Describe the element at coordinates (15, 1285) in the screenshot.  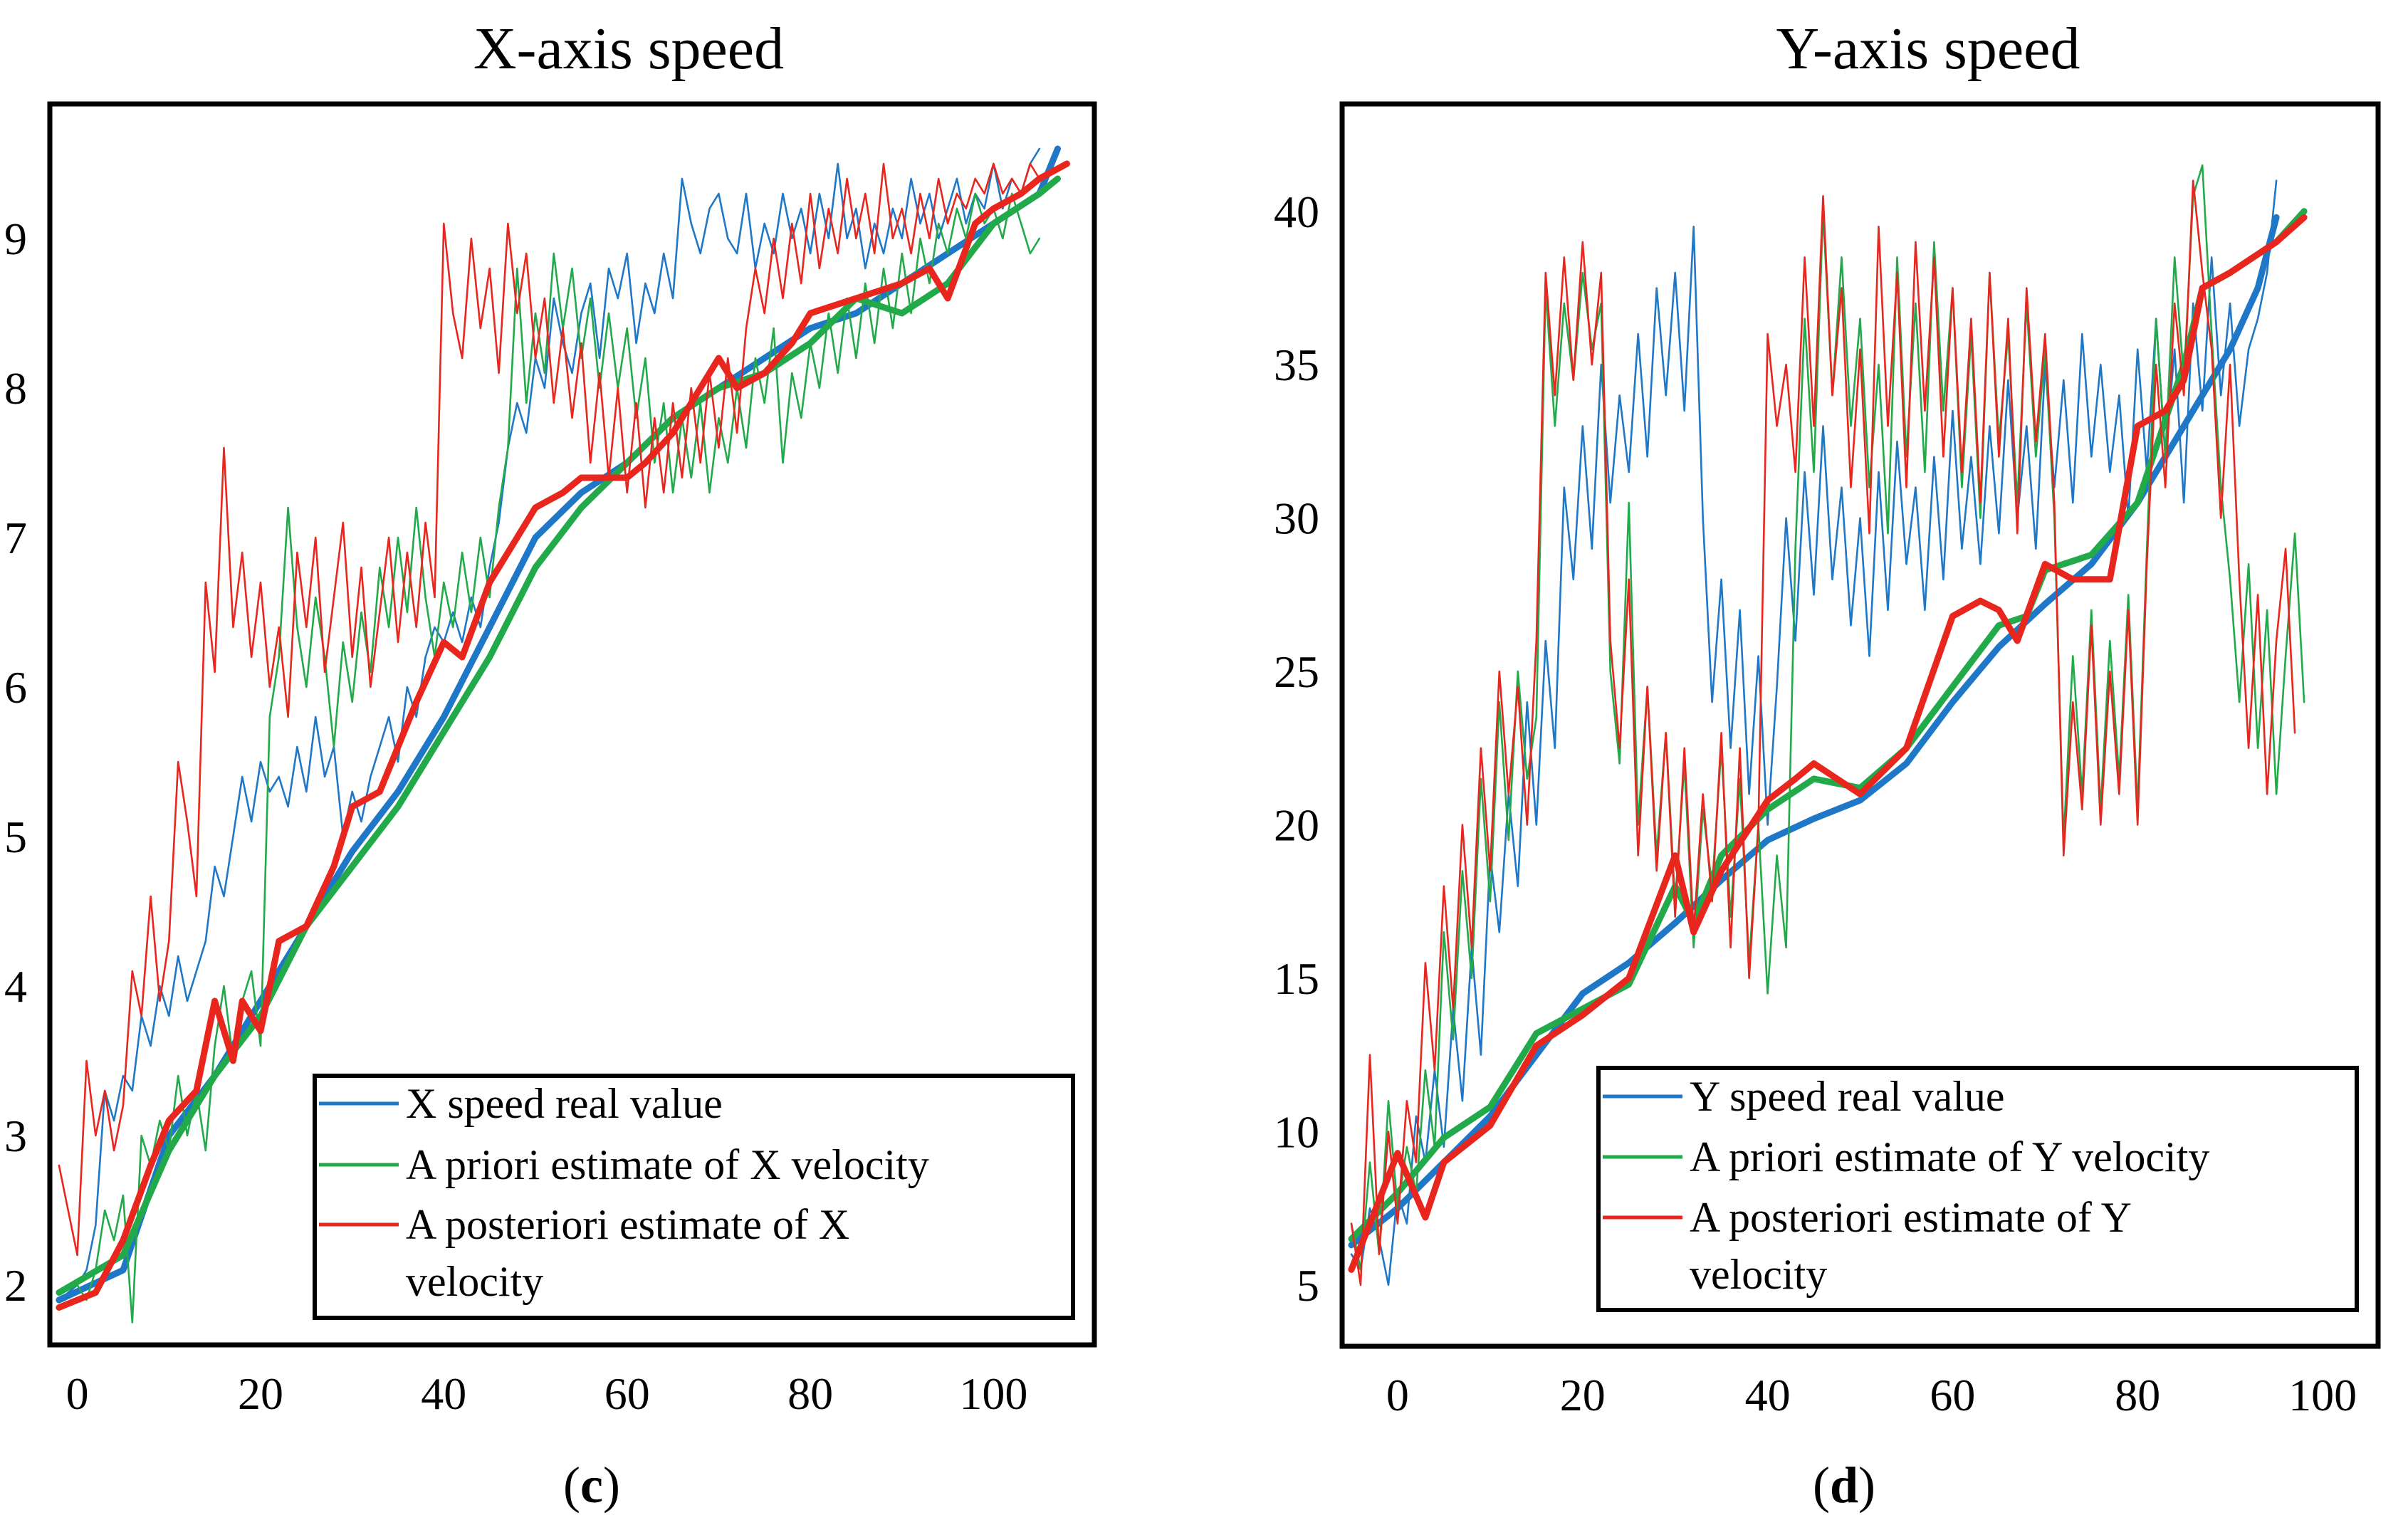
I see `y-tick-label-0: 2` at that location.